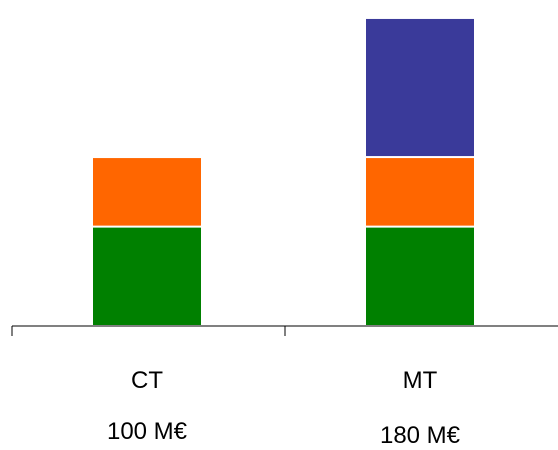 The width and height of the screenshot is (558, 450). I want to click on category-label-ct: CT, so click(147, 380).